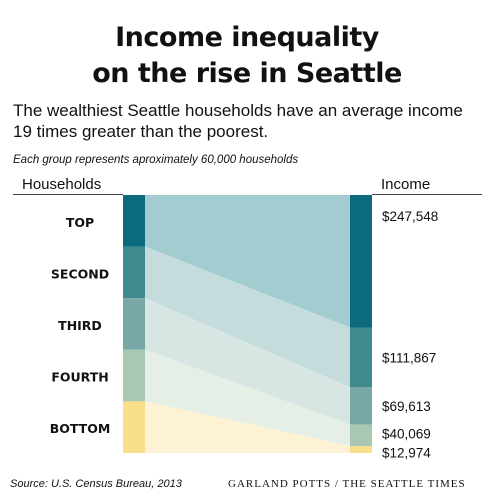 Image resolution: width=494 pixels, height=501 pixels. Describe the element at coordinates (247, 261) in the screenshot. I see `flow-band-top` at that location.